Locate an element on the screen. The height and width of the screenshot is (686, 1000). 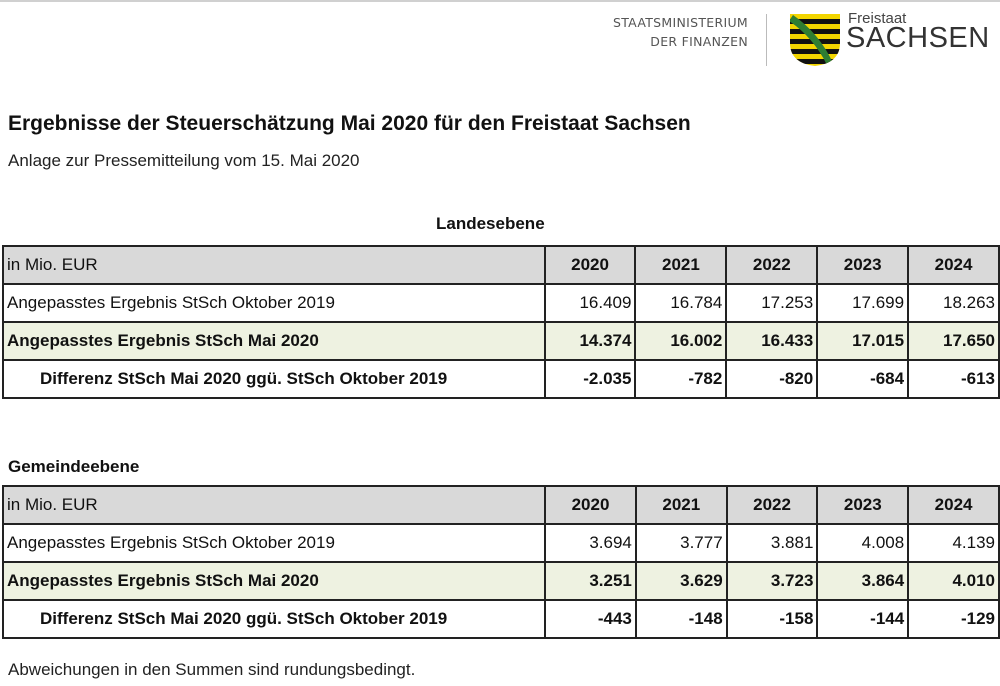
value-cell: 17.699 is located at coordinates (863, 303).